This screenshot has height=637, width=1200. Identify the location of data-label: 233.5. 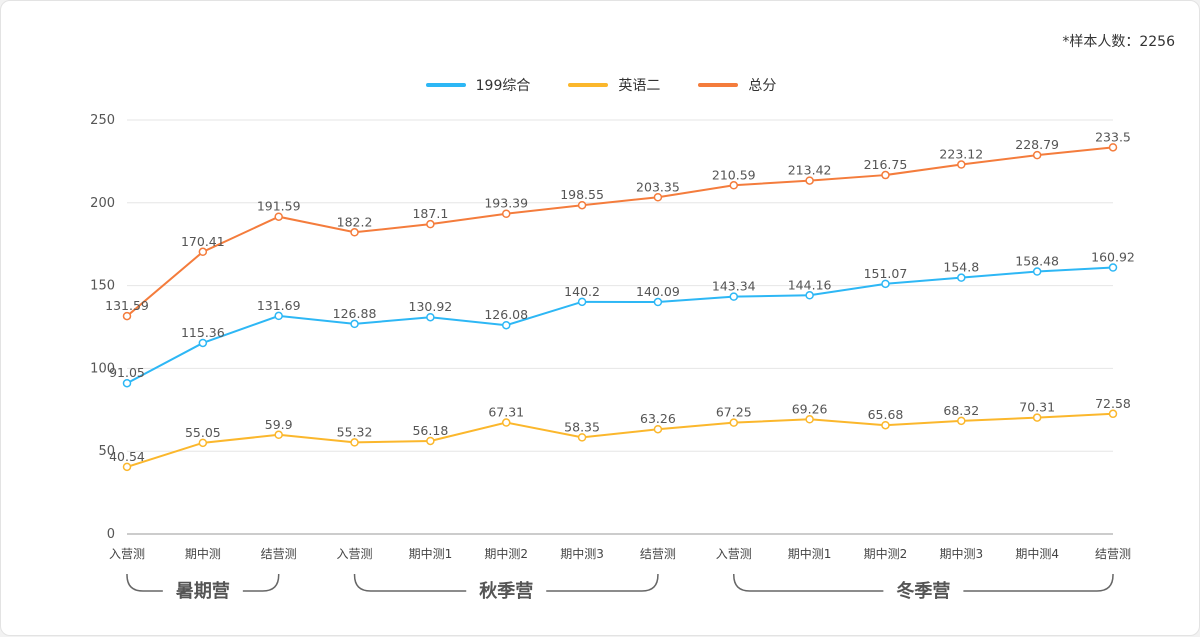
(1113, 136).